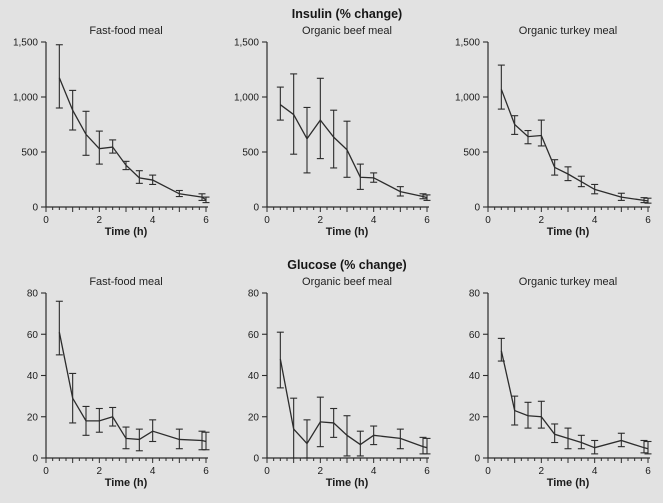  What do you see at coordinates (118, 383) in the screenshot?
I see `glucose-fast-food-plot: 0 20 40 60 80 0 2 4 6` at bounding box center [118, 383].